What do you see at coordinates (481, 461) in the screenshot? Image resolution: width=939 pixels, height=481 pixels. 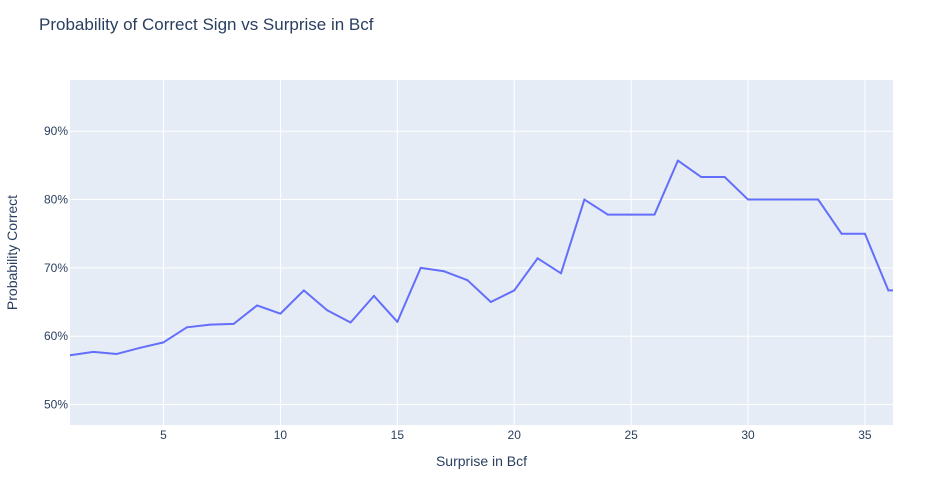 I see `x-axis-label: Surprise in Bcf` at bounding box center [481, 461].